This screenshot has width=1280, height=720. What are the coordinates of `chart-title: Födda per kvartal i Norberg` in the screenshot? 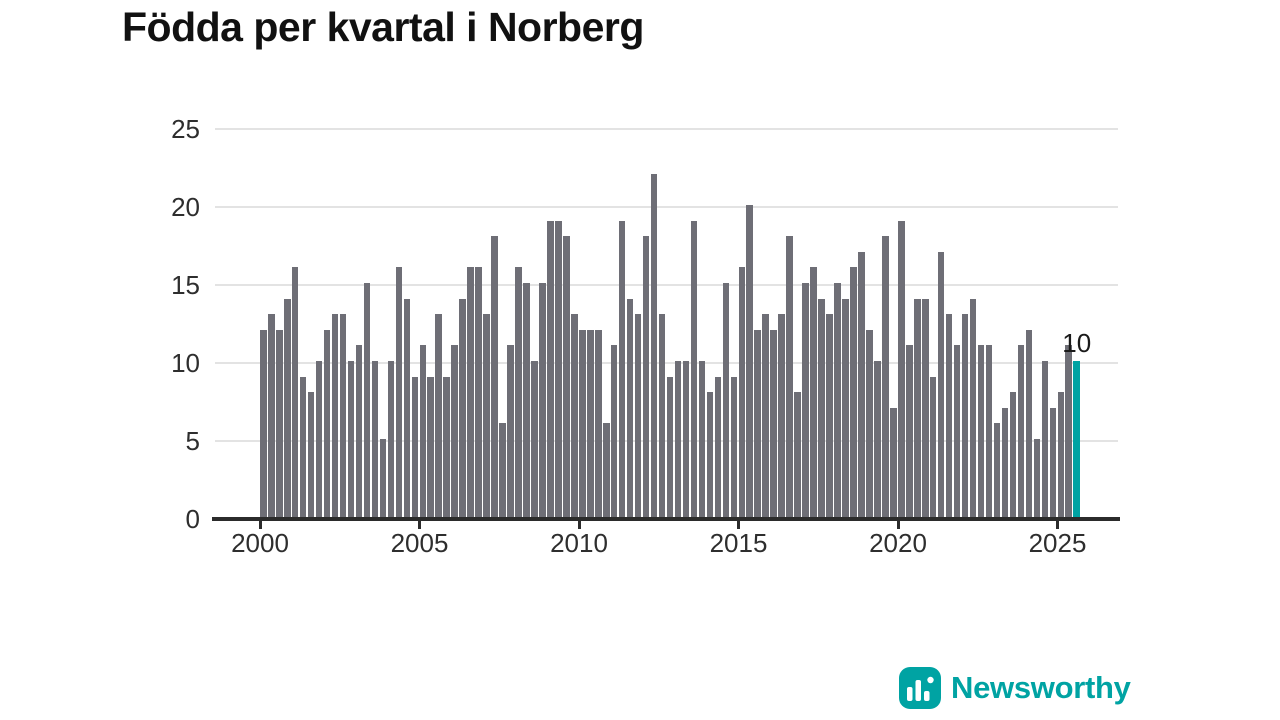 It's located at (383, 27).